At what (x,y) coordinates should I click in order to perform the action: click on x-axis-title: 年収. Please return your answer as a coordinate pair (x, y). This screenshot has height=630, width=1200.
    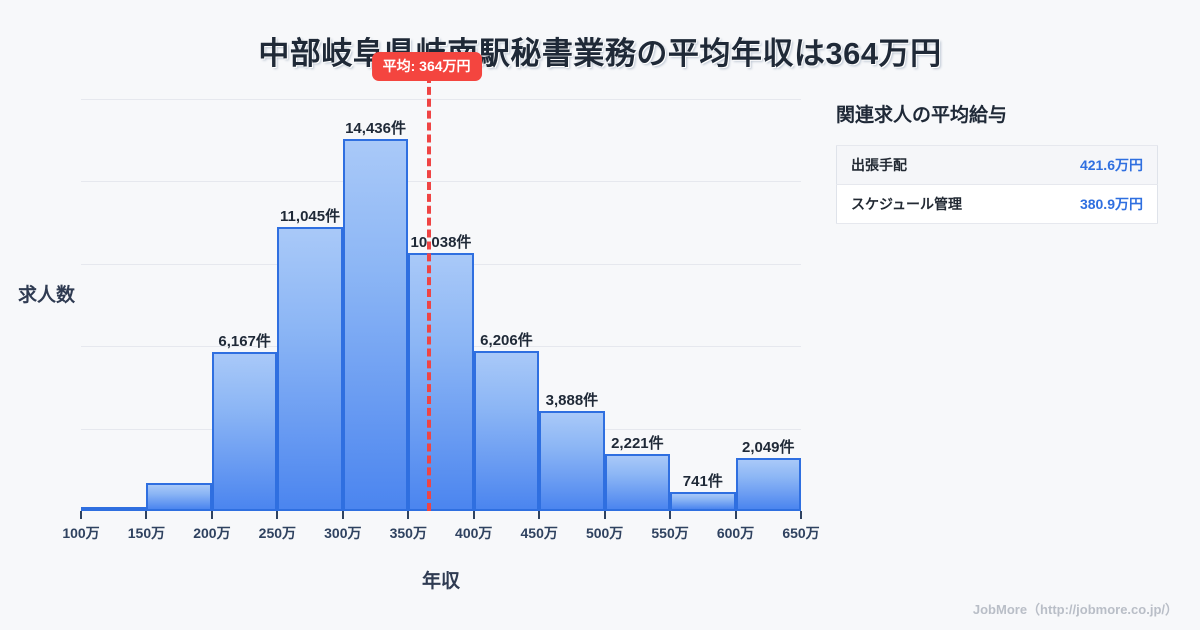
    Looking at the image, I should click on (440, 581).